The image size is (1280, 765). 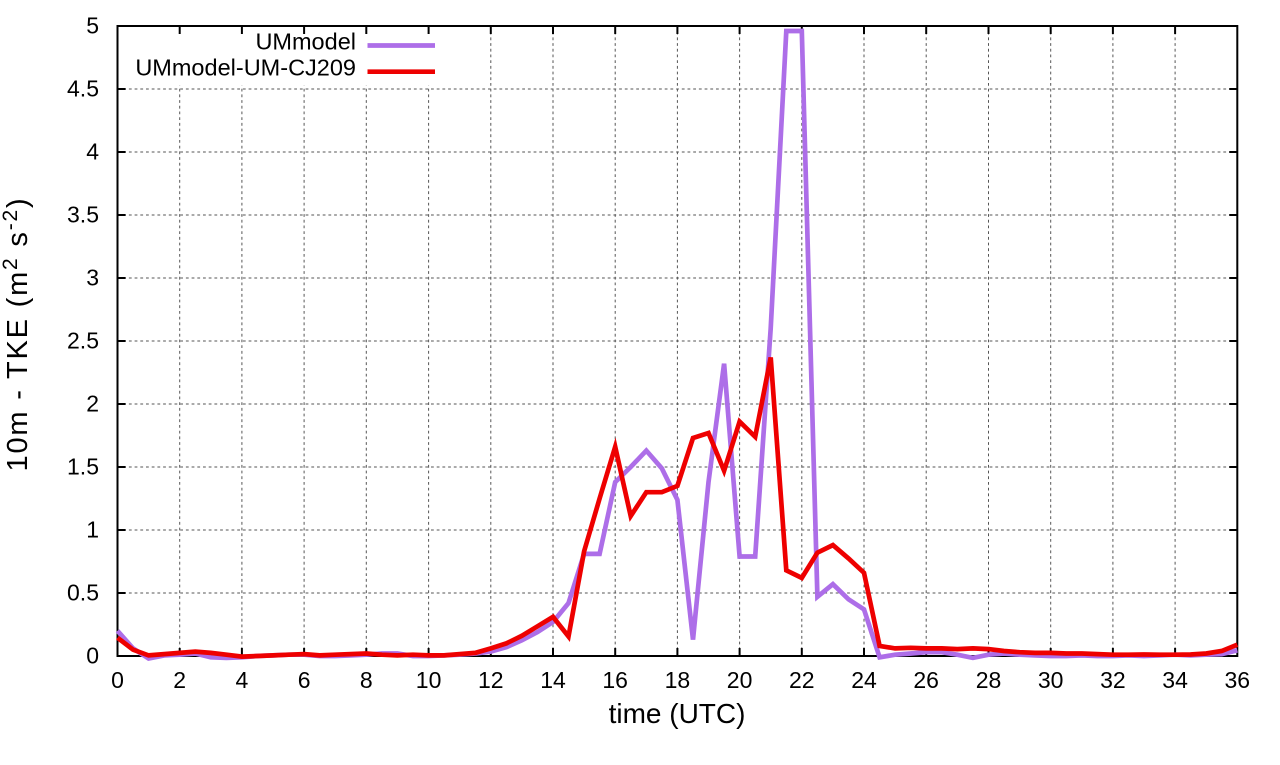 What do you see at coordinates (83, 593) in the screenshot?
I see `svg-text: 0.5` at bounding box center [83, 593].